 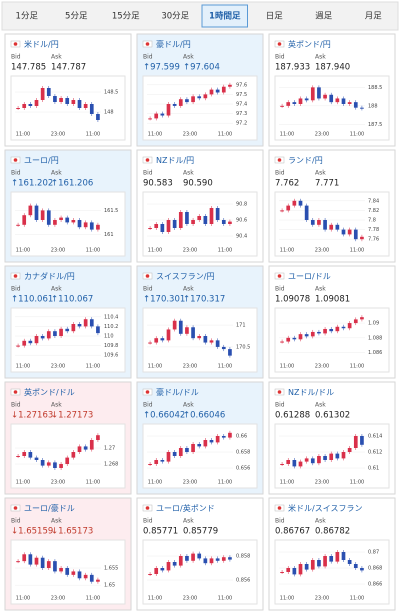 What do you see at coordinates (309, 276) in the screenshot?
I see `pair-title: ユーロ/ドル` at bounding box center [309, 276].